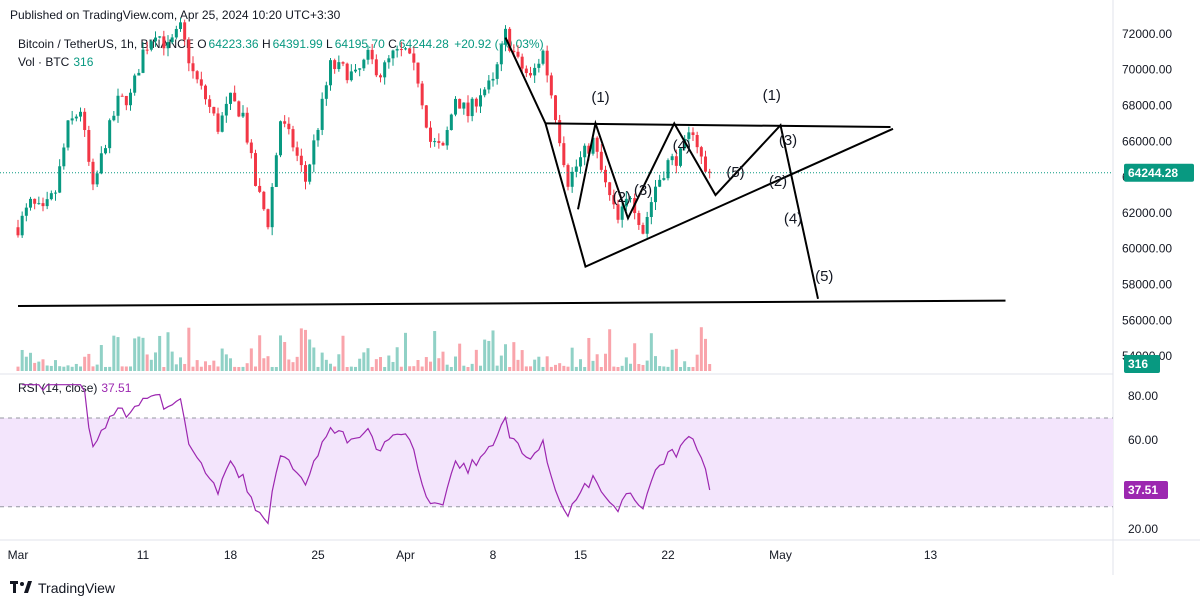 This screenshot has height=608, width=1200. I want to click on time-tick-label: May, so click(780, 555).